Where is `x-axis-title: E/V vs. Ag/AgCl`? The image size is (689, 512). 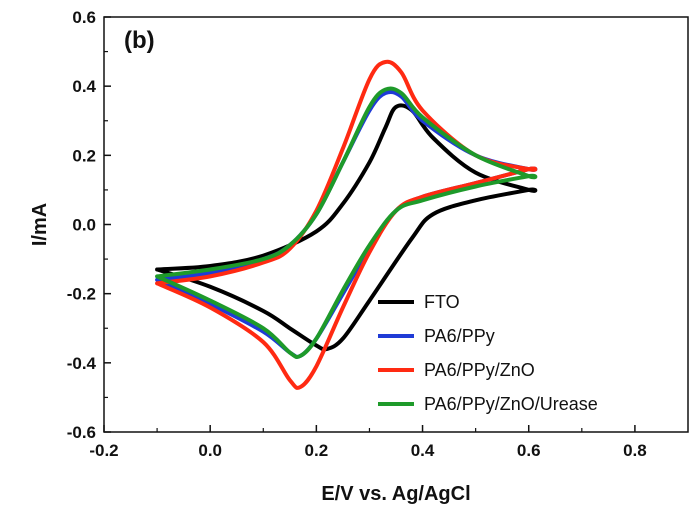
x-axis-title: E/V vs. Ag/AgCl is located at coordinates (395, 494).